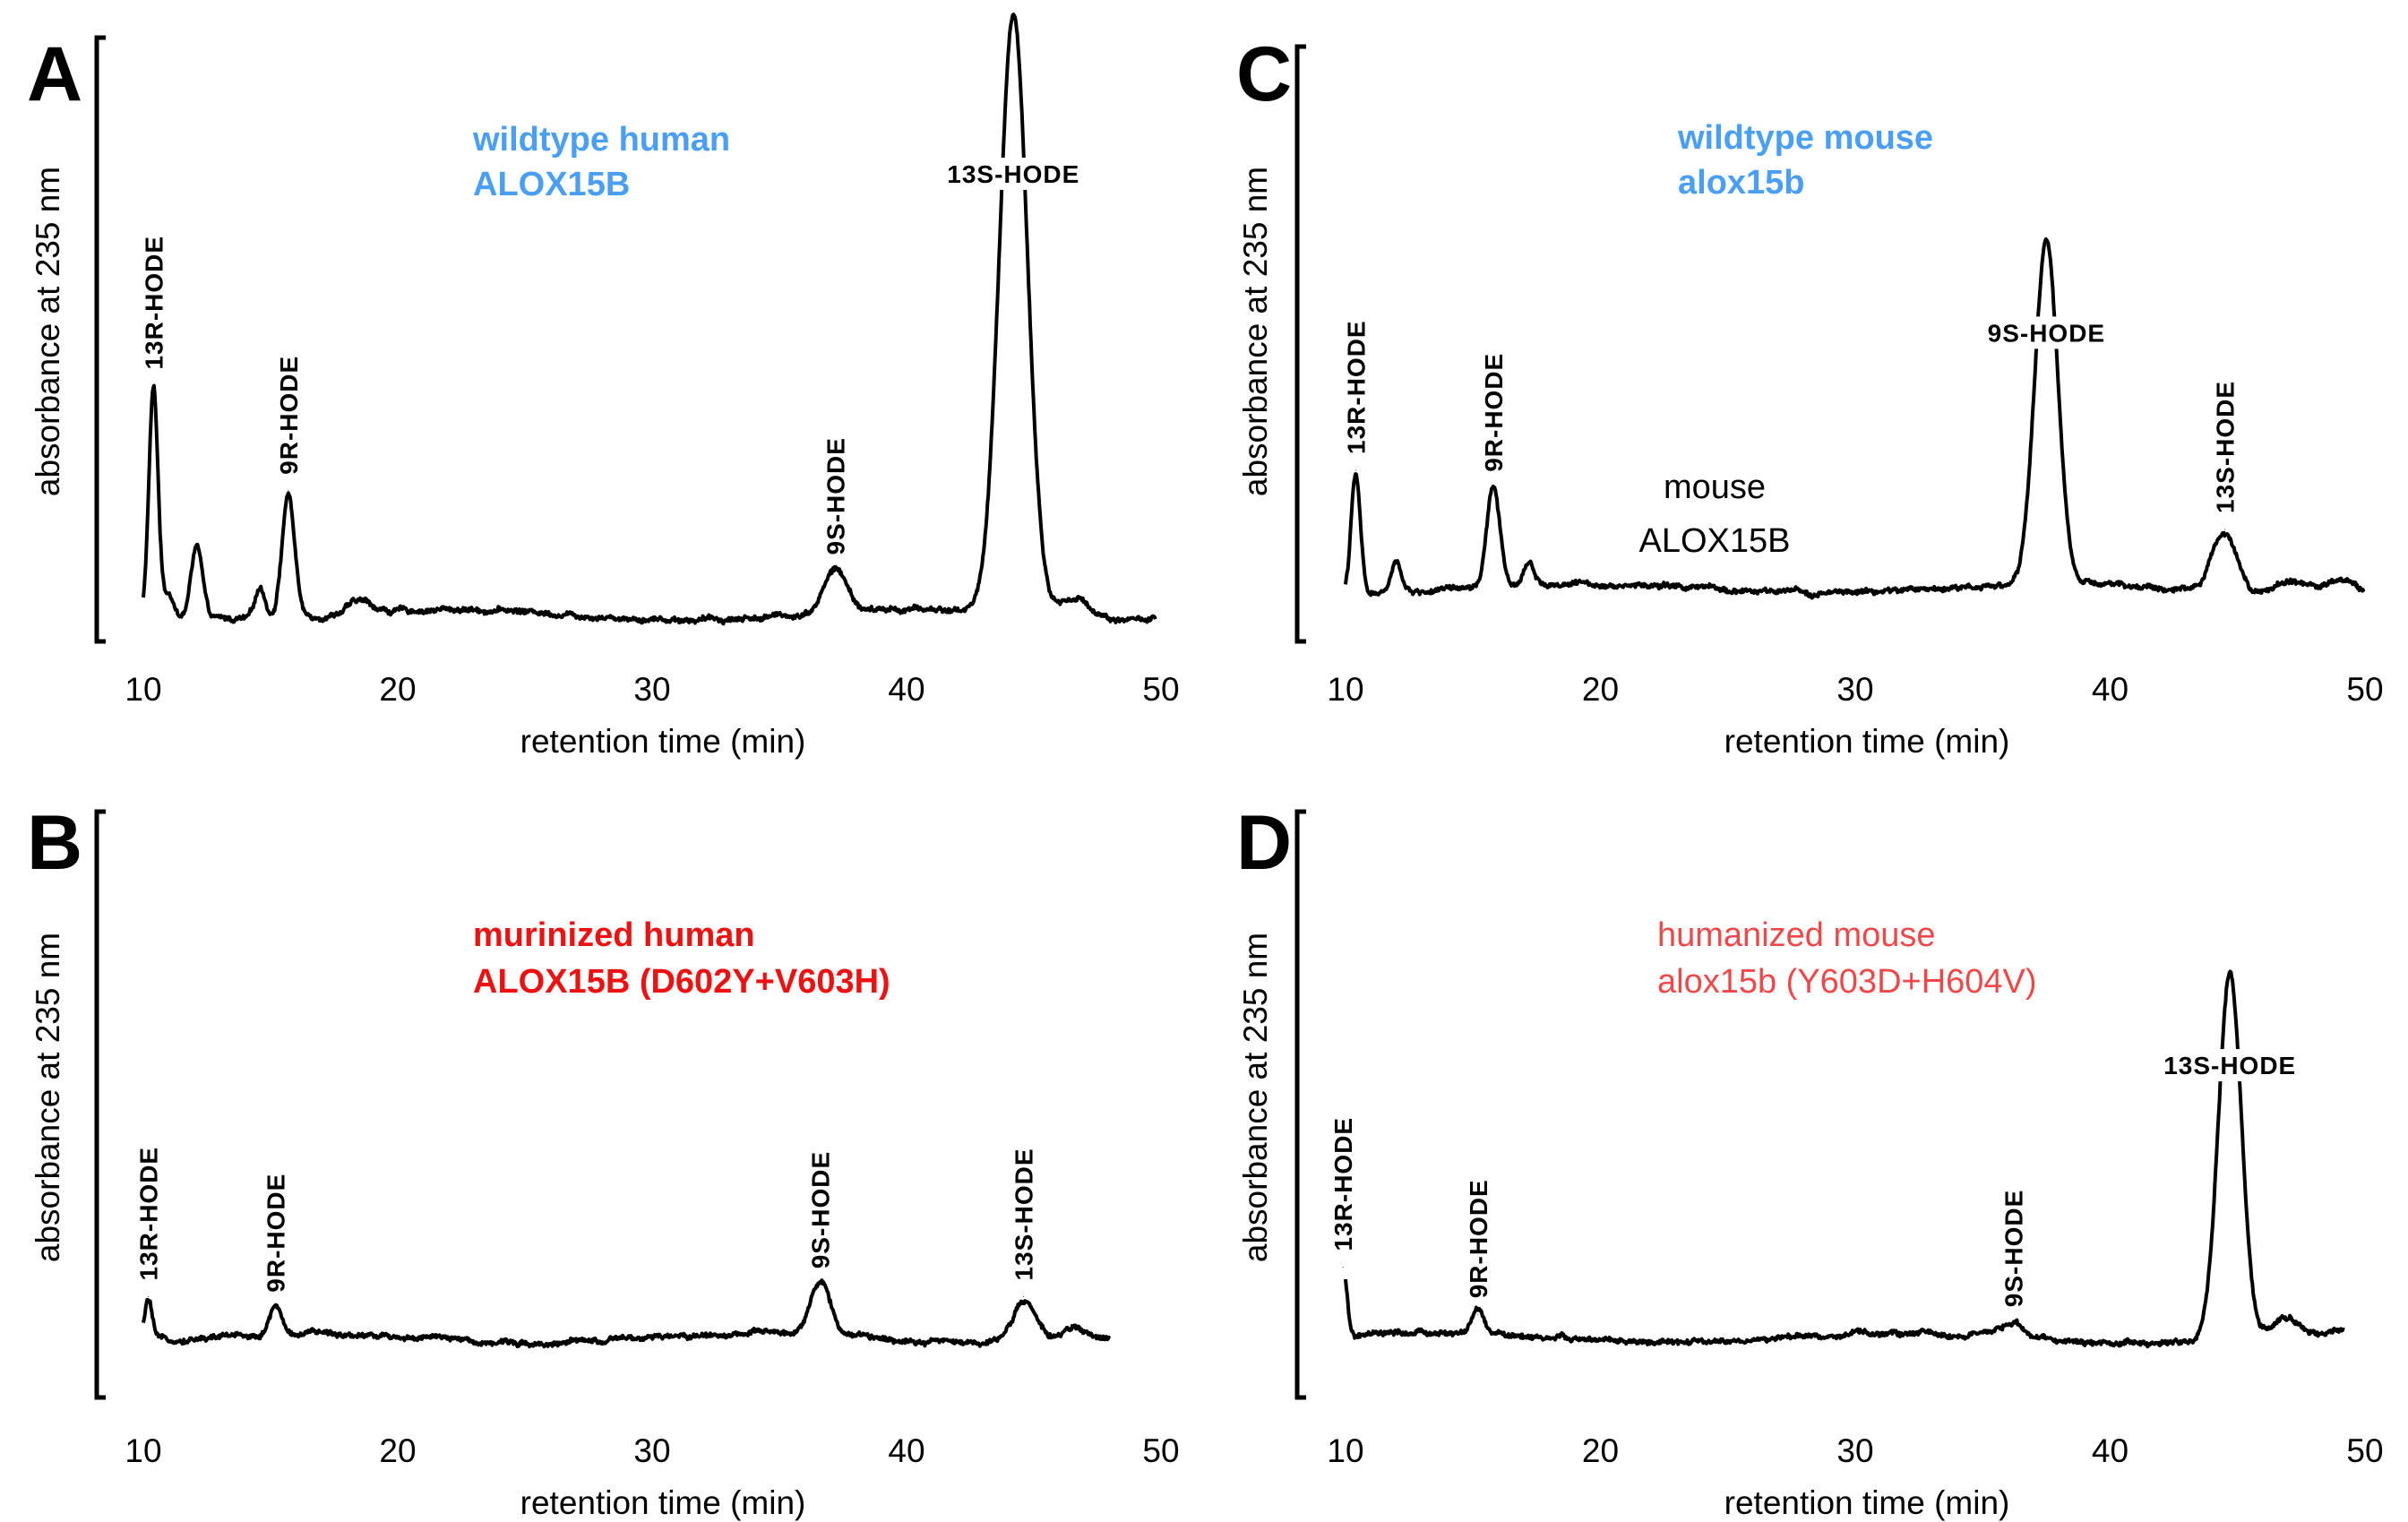  Describe the element at coordinates (1264, 843) in the screenshot. I see `panel-letter: D` at that location.